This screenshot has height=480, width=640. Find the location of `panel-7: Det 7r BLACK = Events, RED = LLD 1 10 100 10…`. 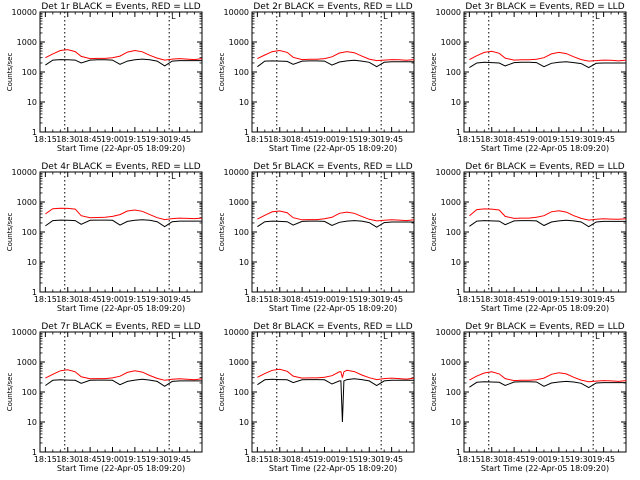

panel-7: Det 7r BLACK = Events, RED = LLD 1 10 100 10… is located at coordinates (104, 397).